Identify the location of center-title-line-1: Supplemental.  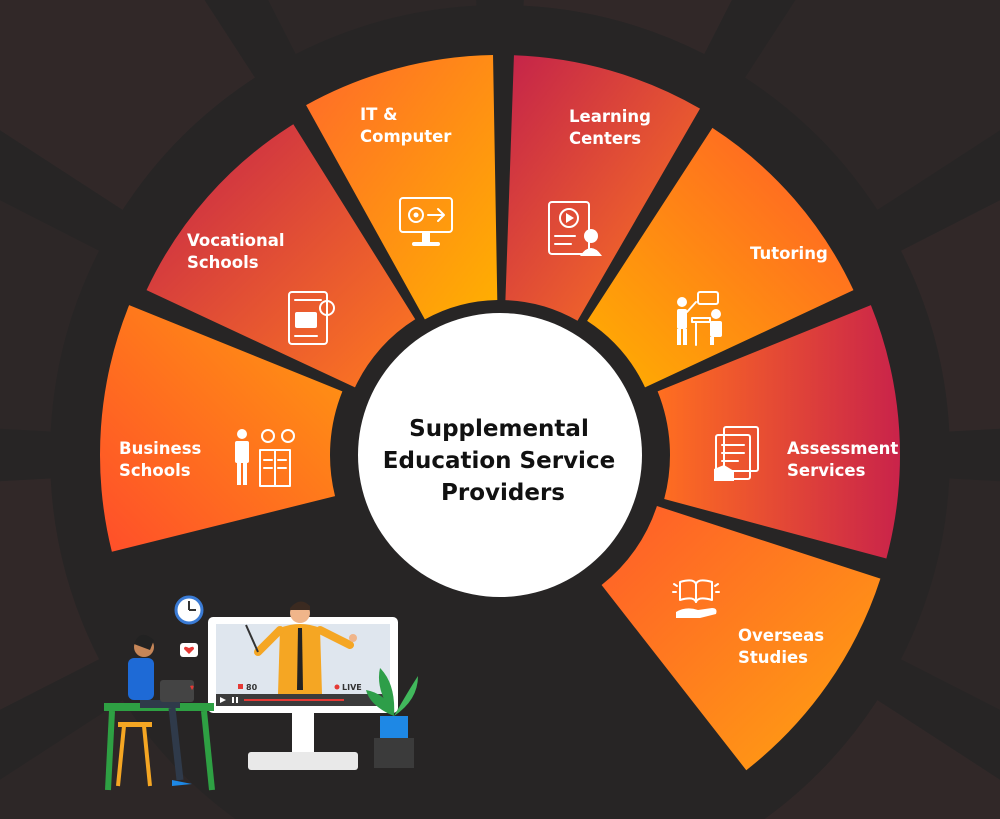
(499, 429).